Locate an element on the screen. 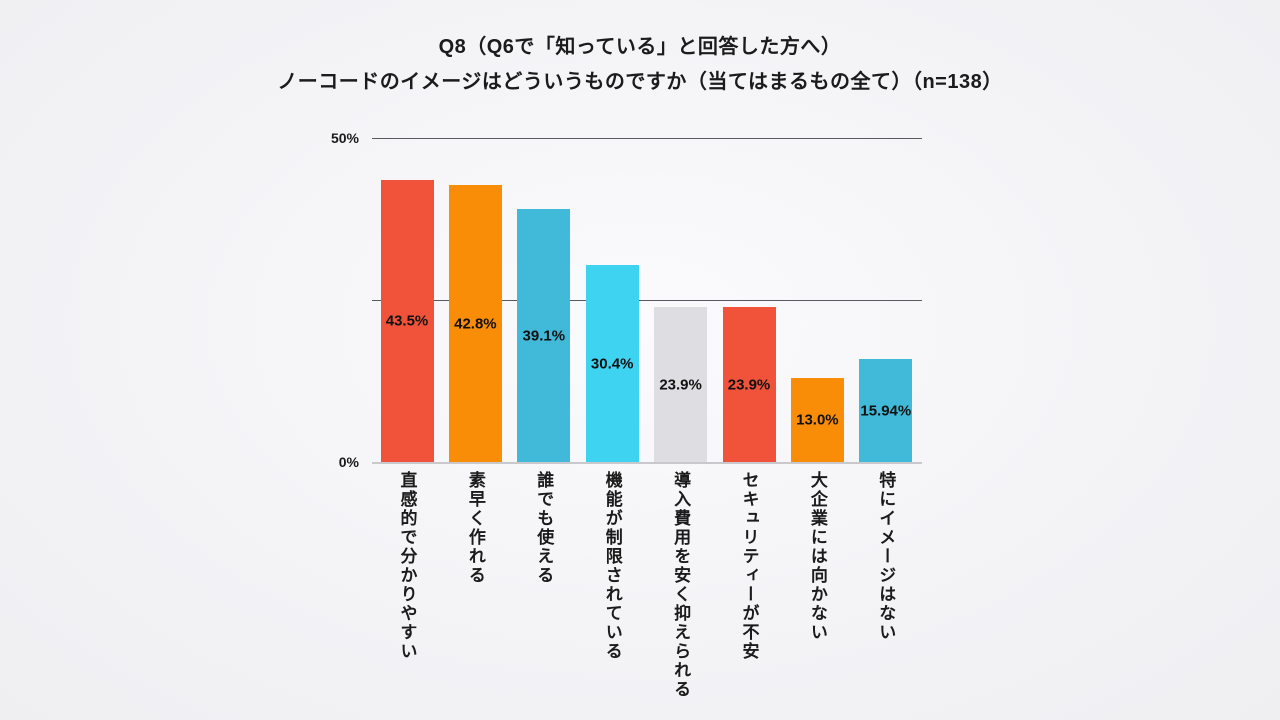 This screenshot has height=720, width=1280. bar-3: 30.4% is located at coordinates (612, 363).